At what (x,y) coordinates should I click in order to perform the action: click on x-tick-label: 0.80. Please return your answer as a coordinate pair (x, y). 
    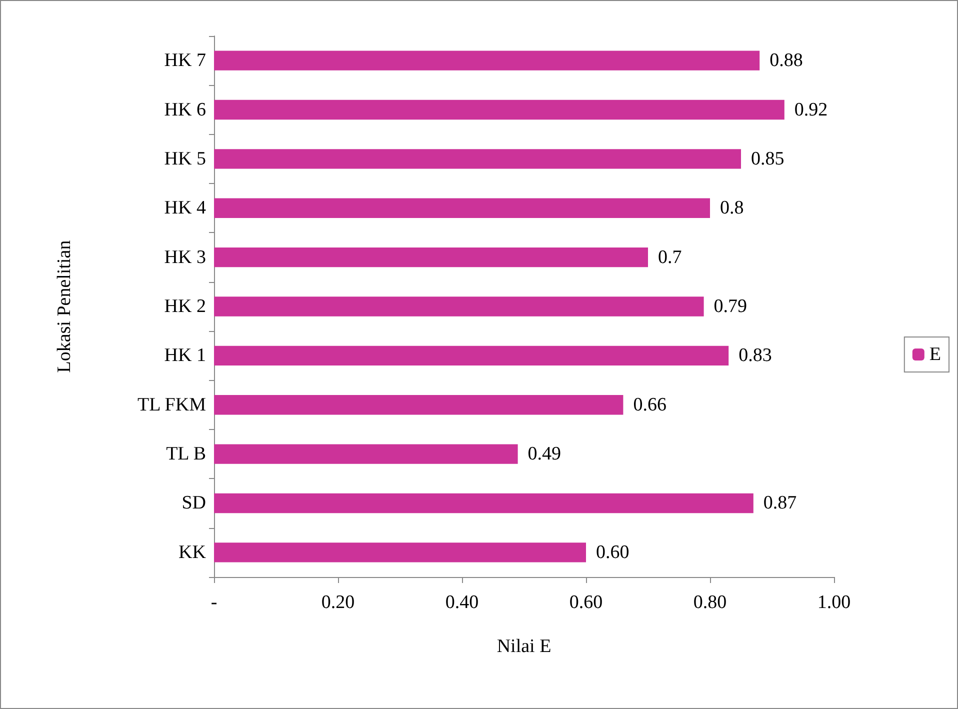
    Looking at the image, I should click on (710, 602).